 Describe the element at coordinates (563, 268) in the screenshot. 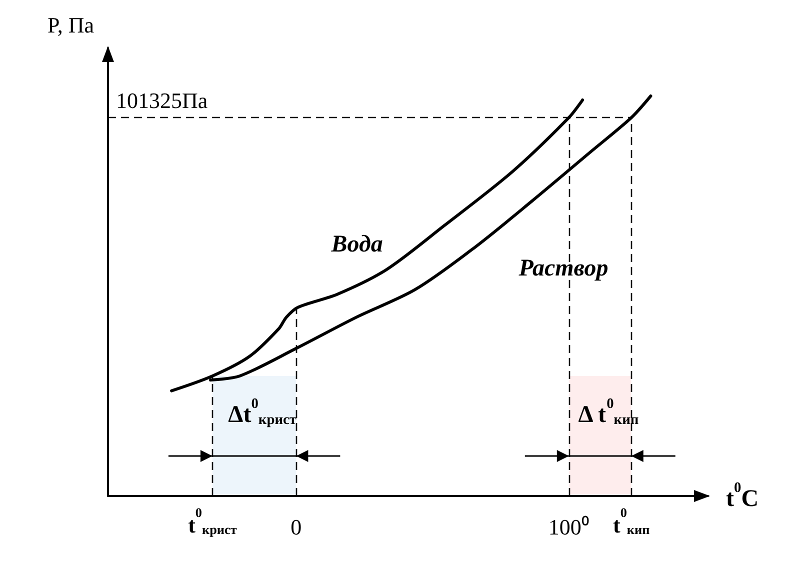

I see `series-label: Раствор` at that location.